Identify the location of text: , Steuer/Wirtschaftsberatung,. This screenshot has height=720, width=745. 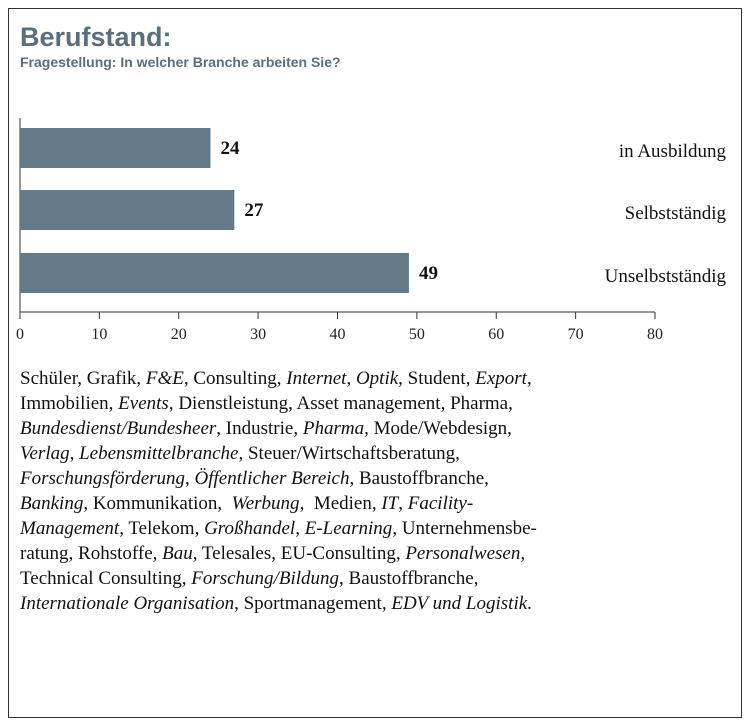
(349, 453).